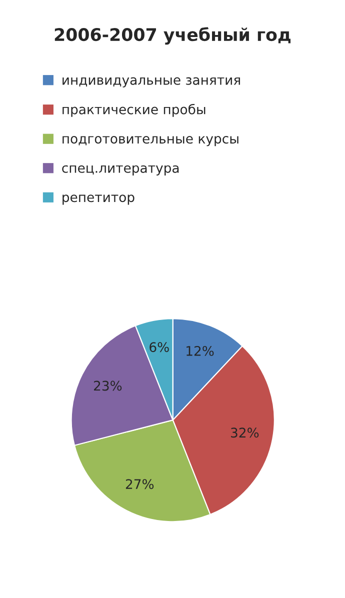 The width and height of the screenshot is (345, 598). Describe the element at coordinates (134, 110) in the screenshot. I see `legend-label: практические пробы` at that location.